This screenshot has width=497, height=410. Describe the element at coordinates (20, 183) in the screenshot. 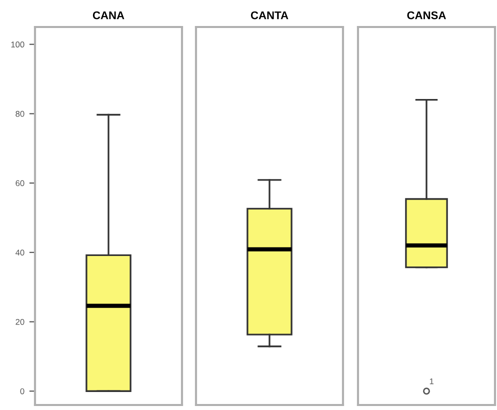

I see `y-tick-label: 60` at that location.